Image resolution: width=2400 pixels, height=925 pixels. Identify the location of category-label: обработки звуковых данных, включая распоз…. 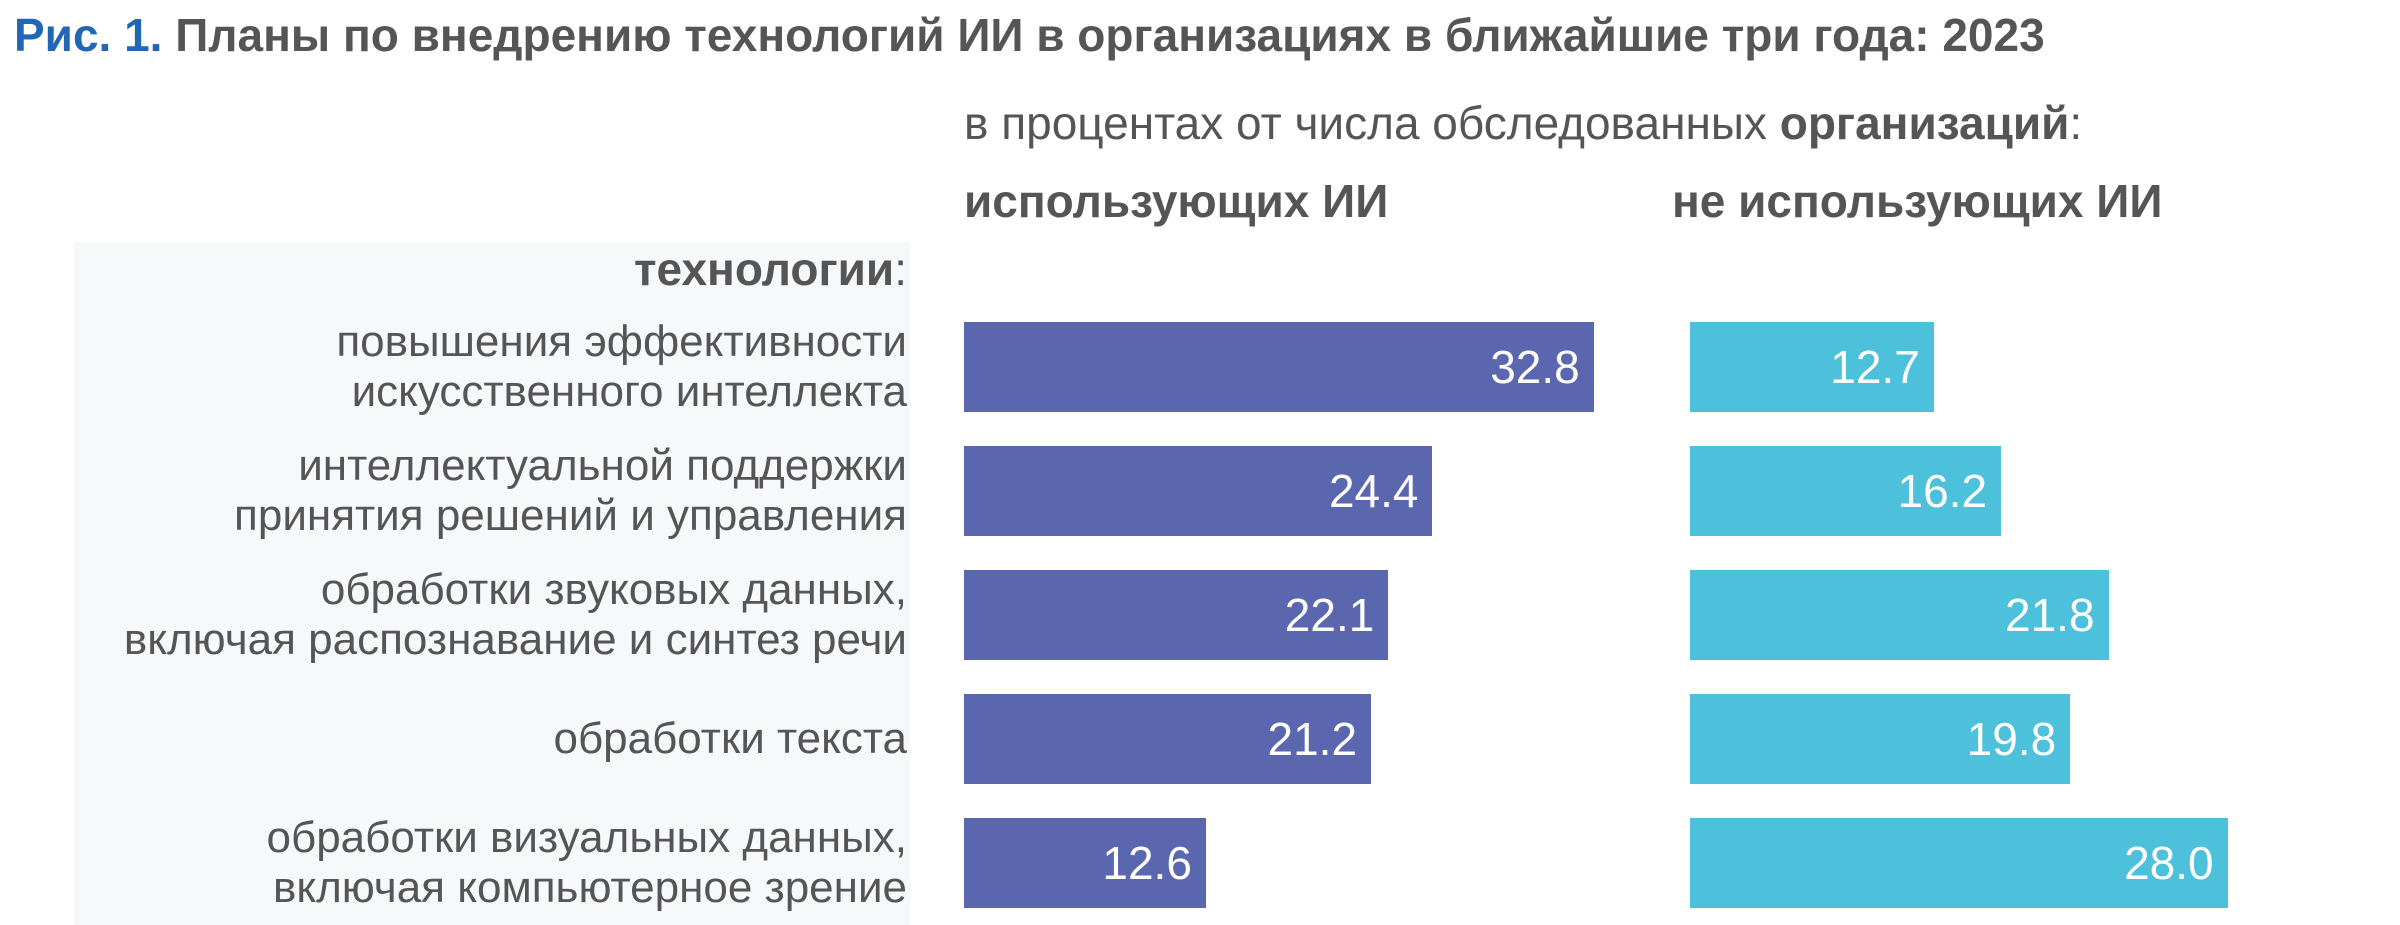
(457, 615).